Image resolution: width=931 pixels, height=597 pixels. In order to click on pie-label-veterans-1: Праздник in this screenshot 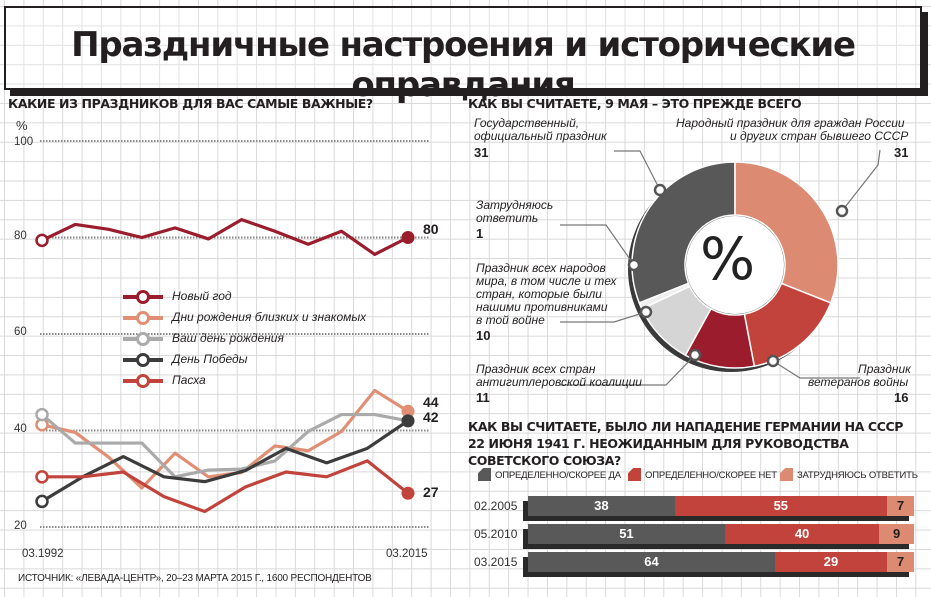, I will do `click(884, 369)`.